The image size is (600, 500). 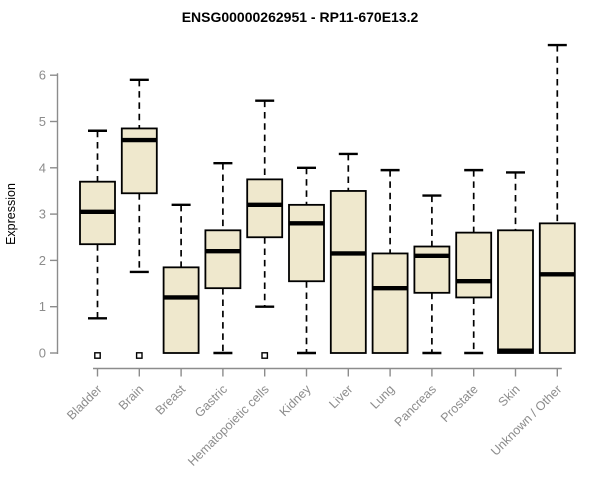 What do you see at coordinates (84, 402) in the screenshot?
I see `x-axis-tick-label: Bladder` at bounding box center [84, 402].